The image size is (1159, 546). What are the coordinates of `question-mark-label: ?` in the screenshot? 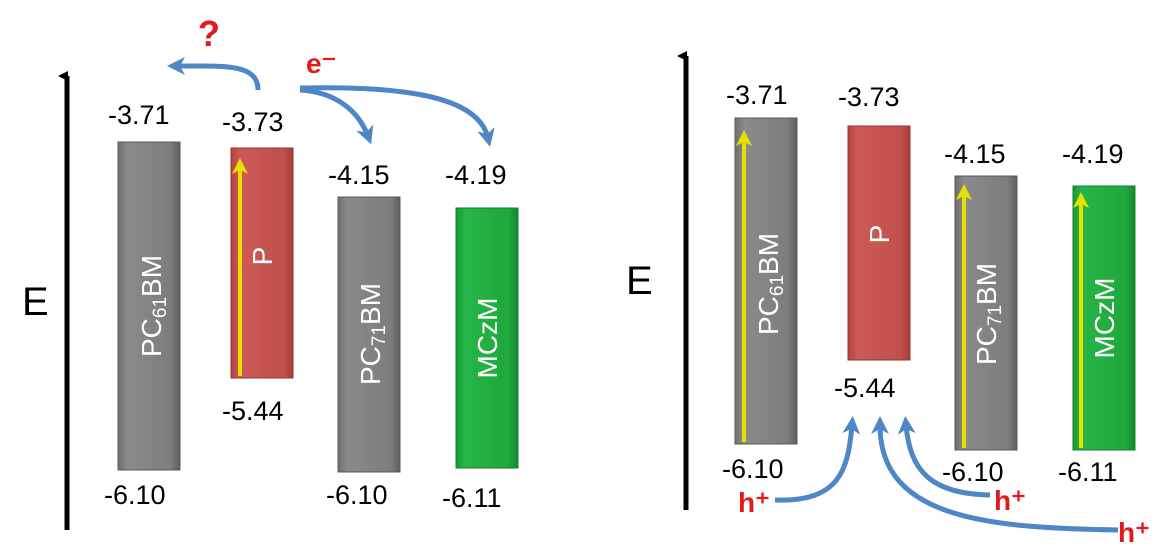 It's located at (209, 33).